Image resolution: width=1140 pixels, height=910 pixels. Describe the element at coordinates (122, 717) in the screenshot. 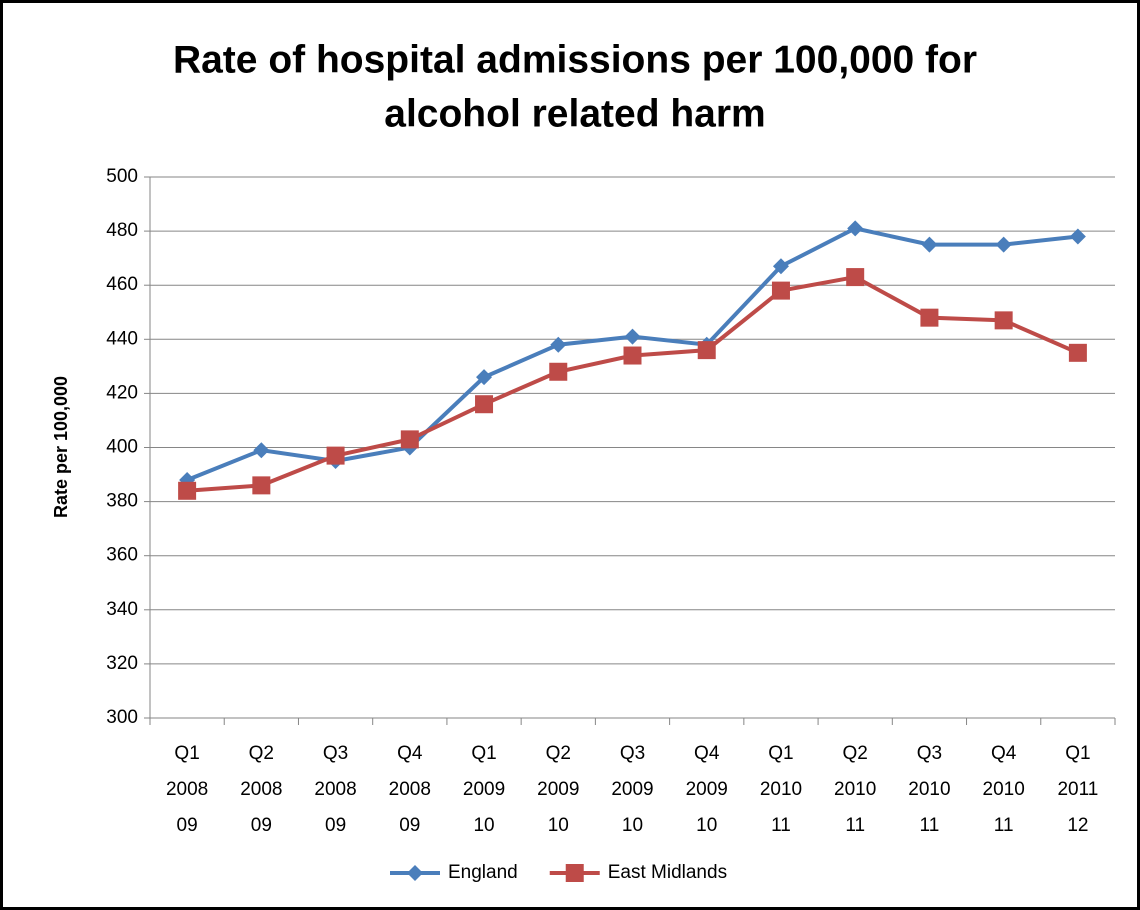

I see `y-tick-label: 300` at that location.